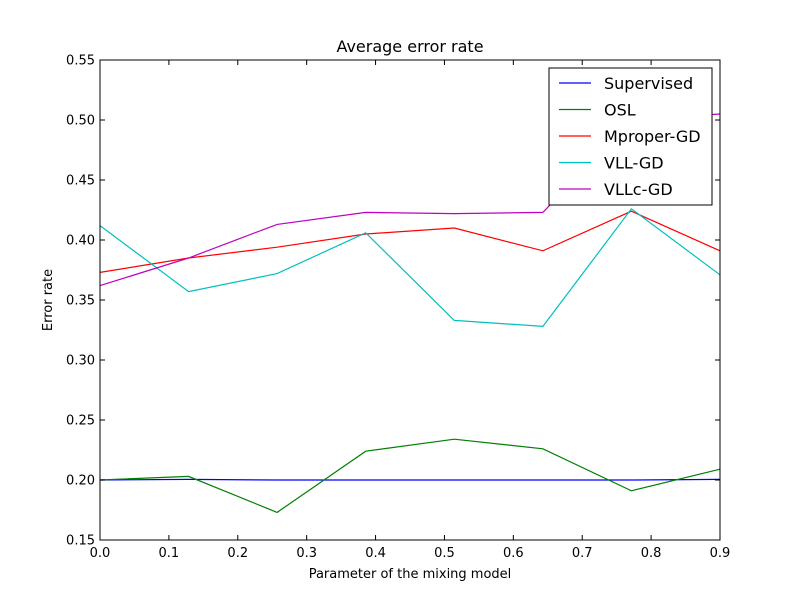 Image resolution: width=800 pixels, height=600 pixels. Describe the element at coordinates (100, 553) in the screenshot. I see `x-tick-label: 0.0` at that location.